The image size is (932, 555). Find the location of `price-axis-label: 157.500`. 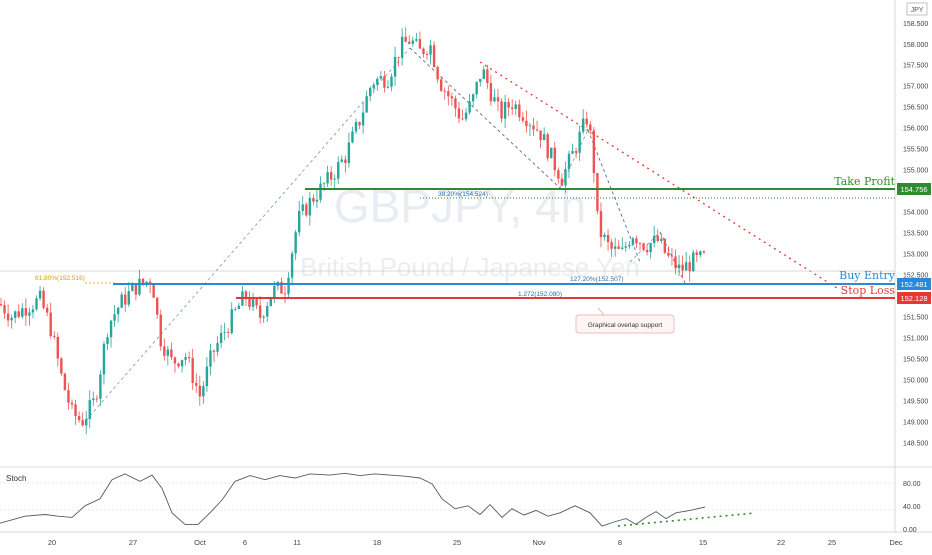

price-axis-label: 157.500 is located at coordinates (915, 66).